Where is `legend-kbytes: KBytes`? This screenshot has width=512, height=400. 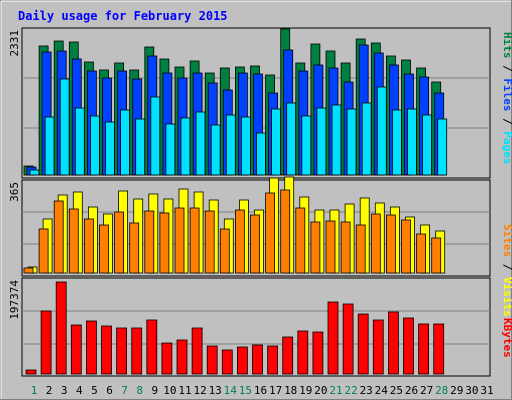 legend-kbytes: KBytes is located at coordinates (506, 338).